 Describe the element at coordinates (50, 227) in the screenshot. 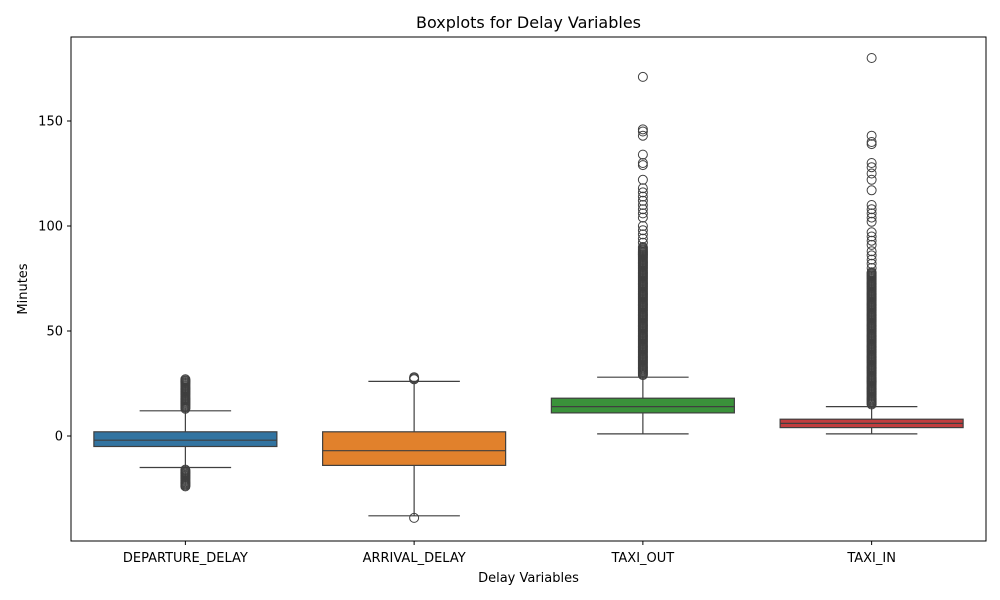

I see `y-tick-label: 100` at that location.